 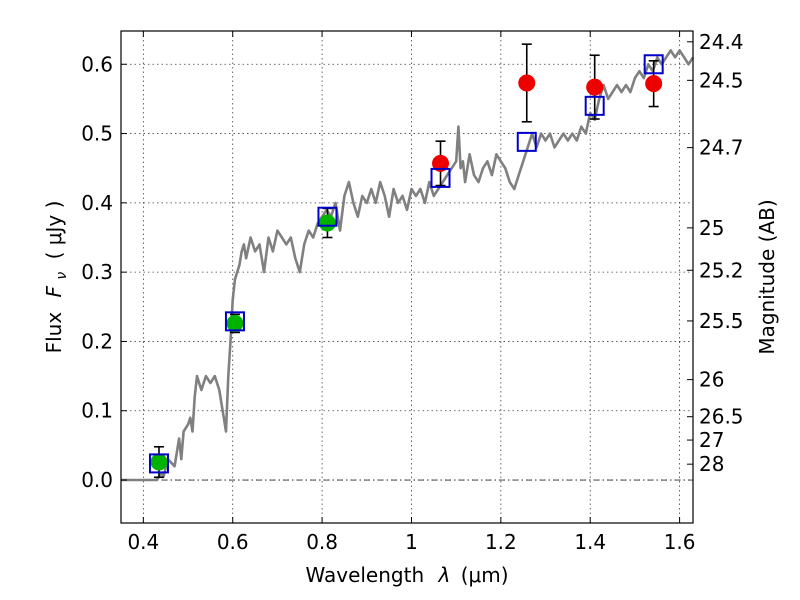 I want to click on mag-tick-label: 24.7, so click(x=721, y=148).